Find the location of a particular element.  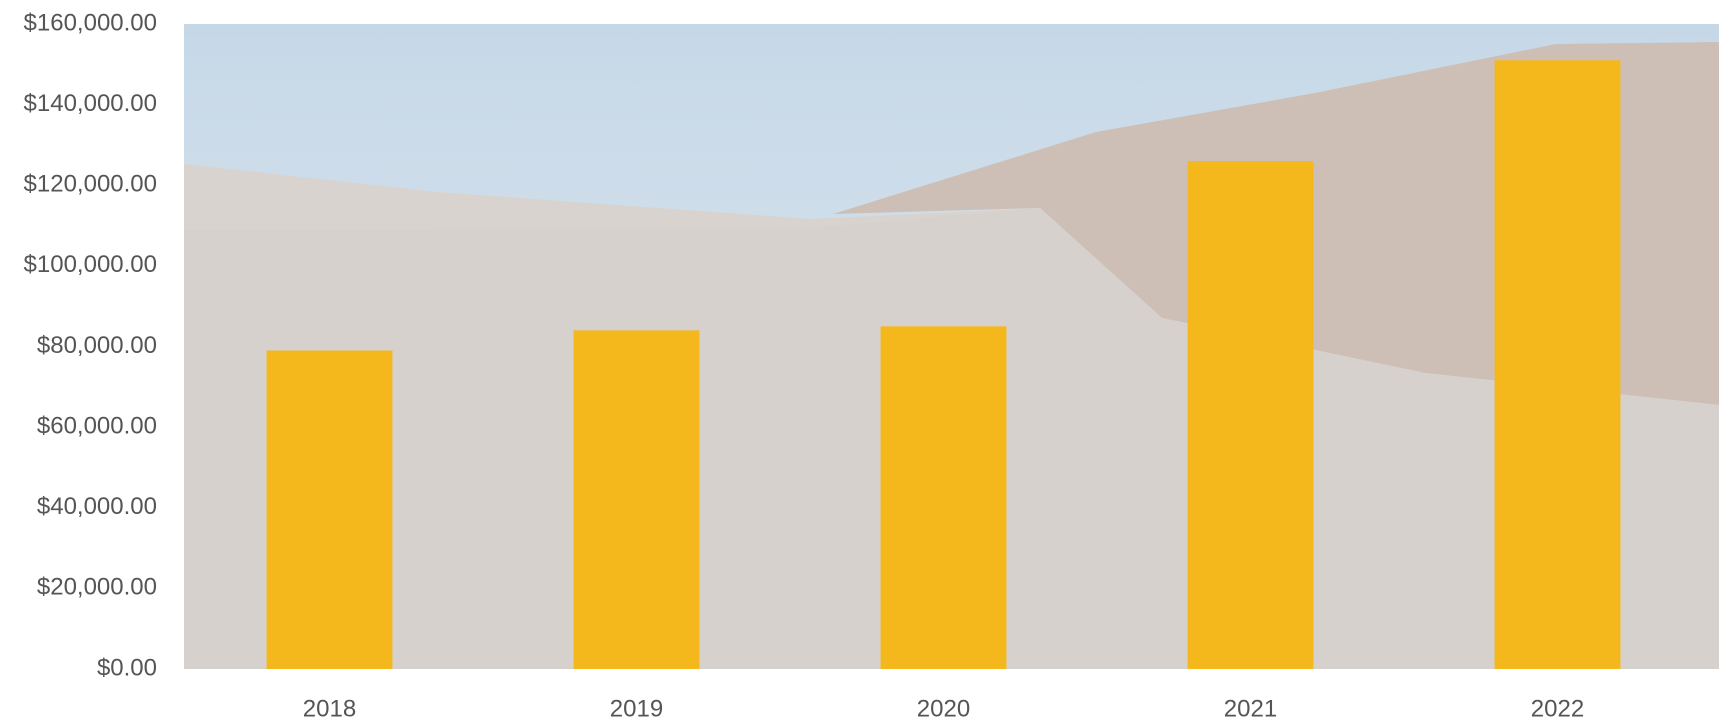

x-tick-label: 2021 is located at coordinates (1250, 708).